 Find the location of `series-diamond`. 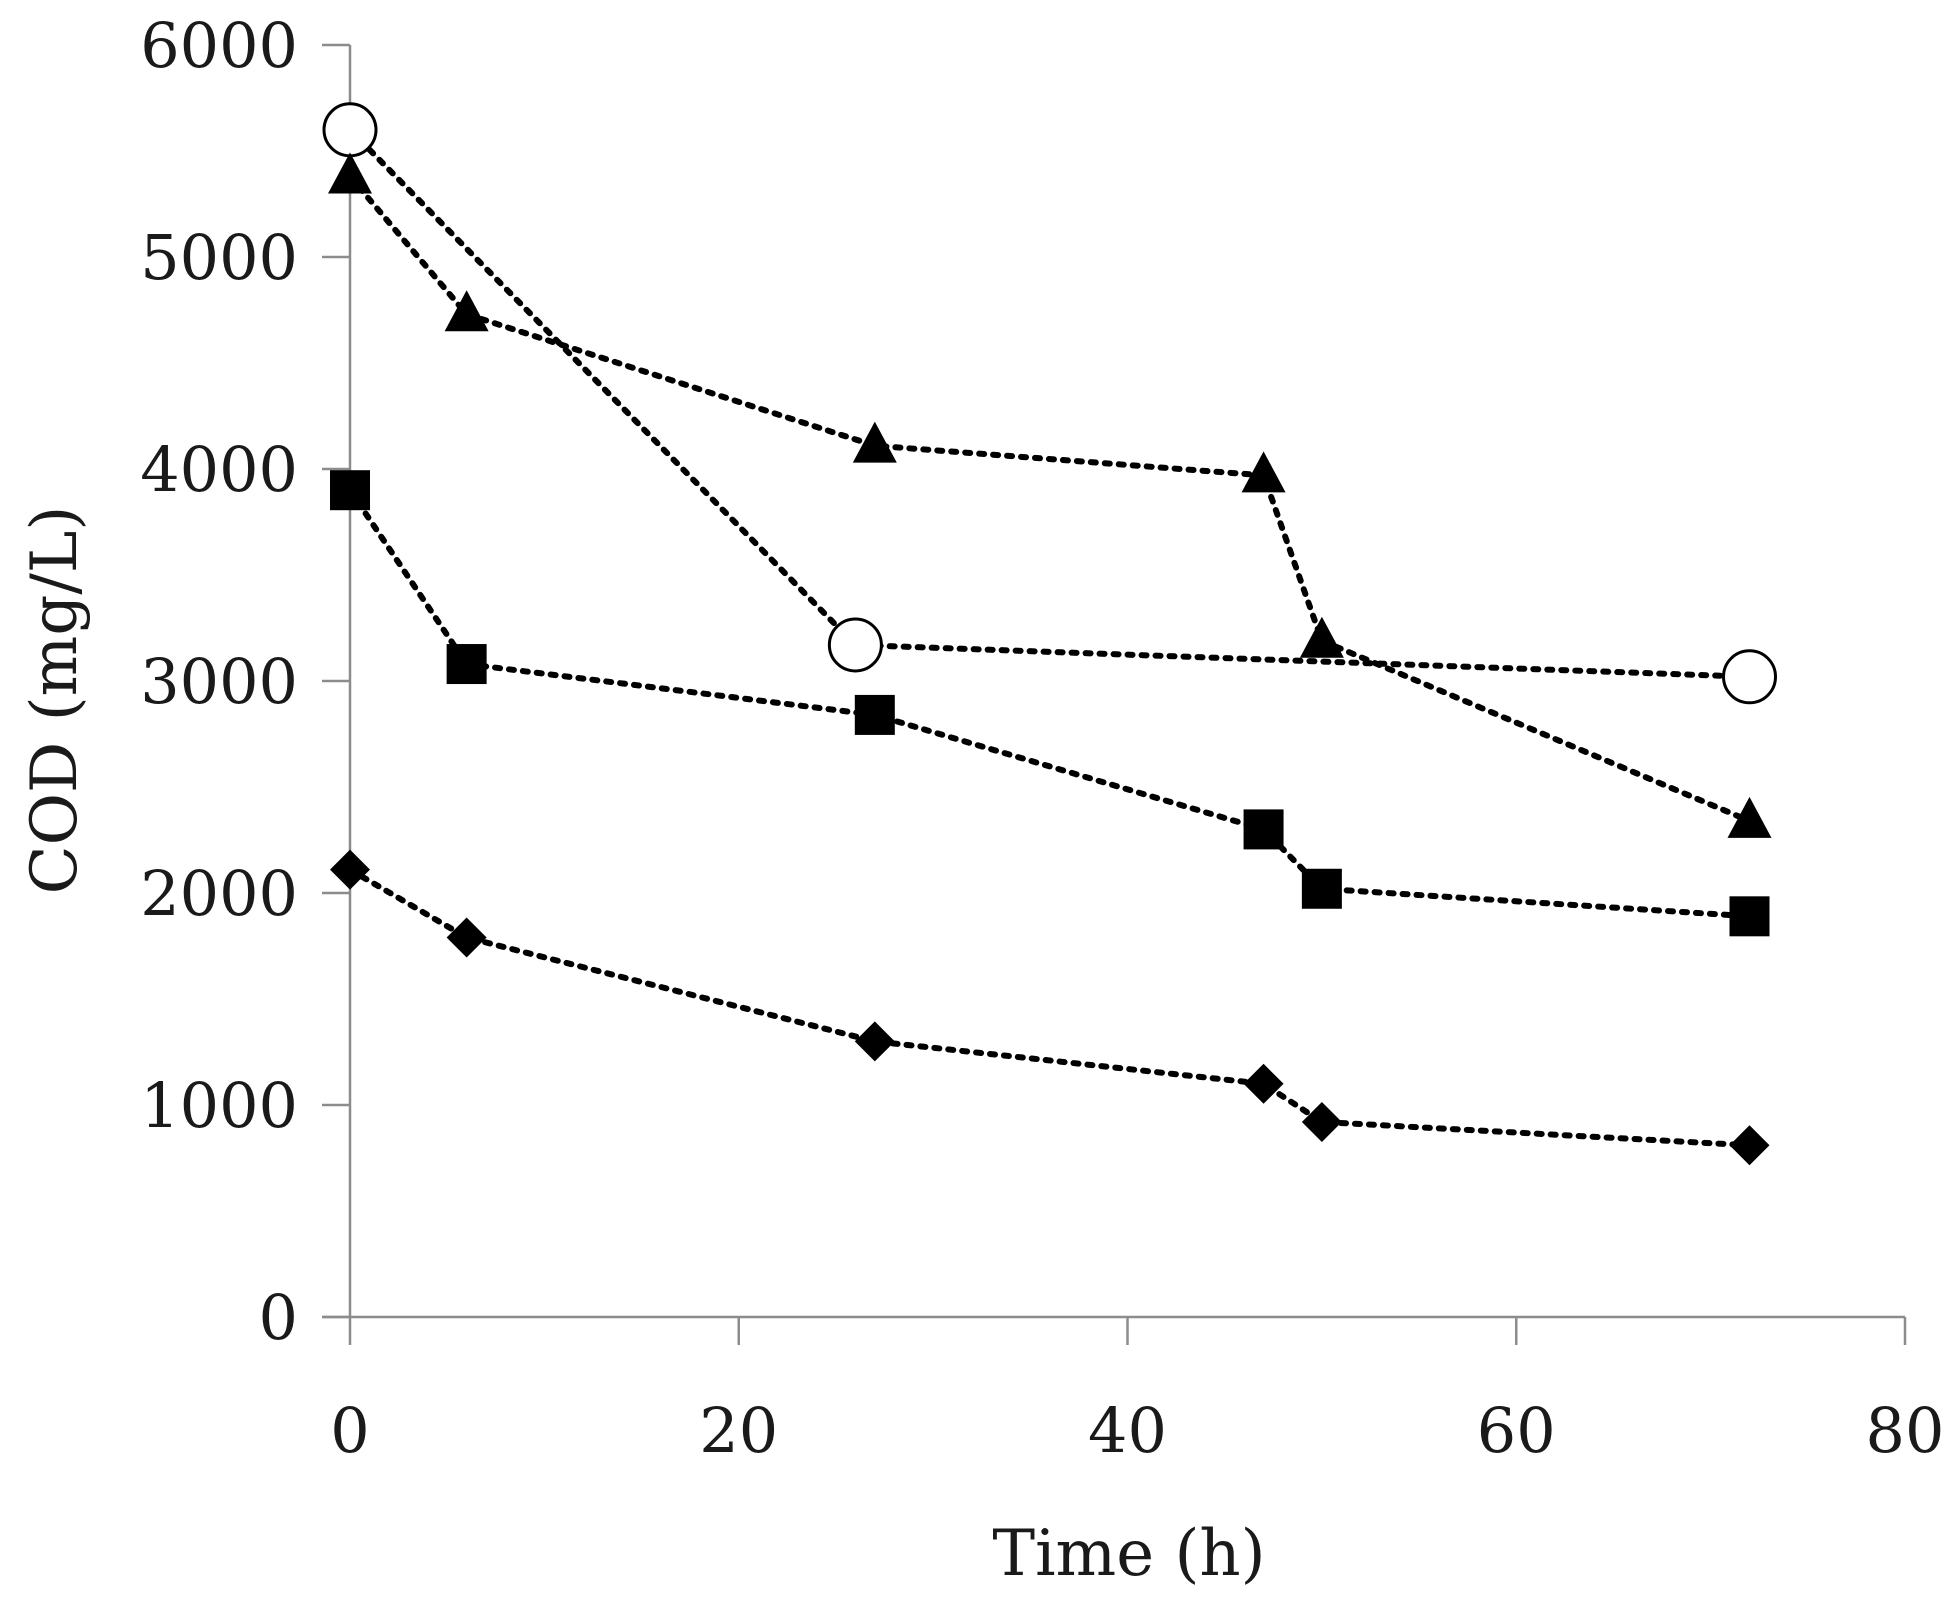

series-diamond is located at coordinates (1050, 1007).